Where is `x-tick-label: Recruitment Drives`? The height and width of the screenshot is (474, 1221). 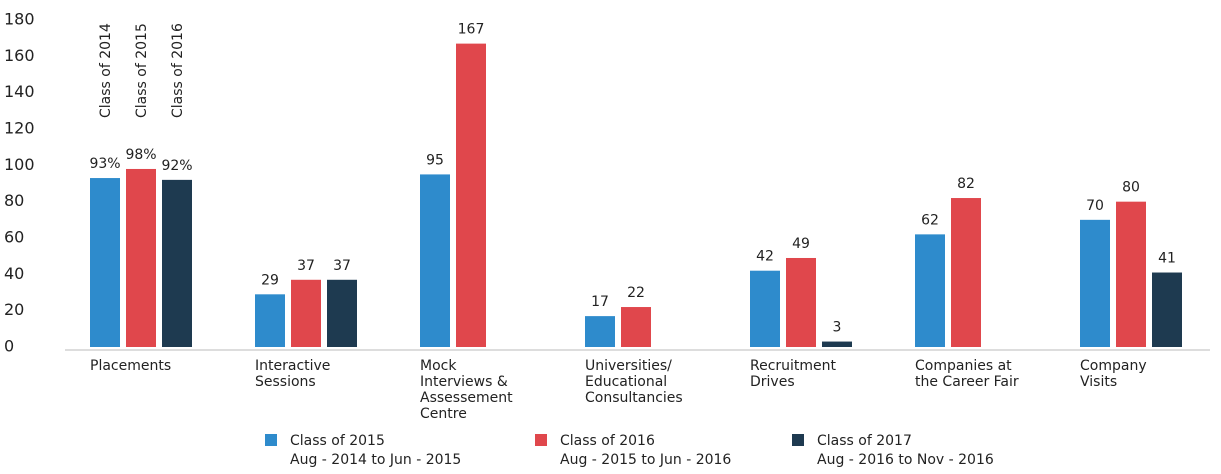
x-tick-label: Recruitment Drives is located at coordinates (793, 374).